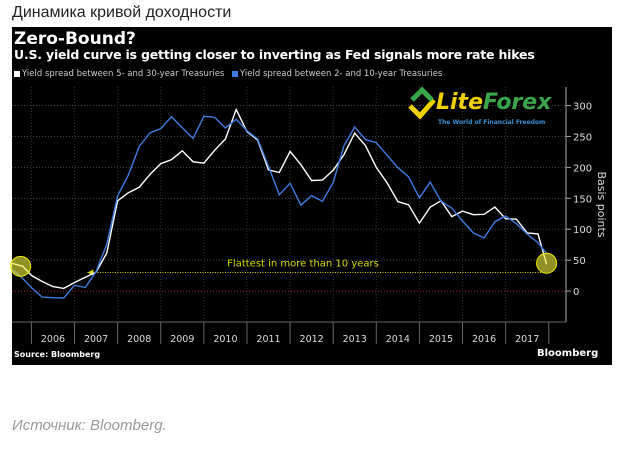  I want to click on liteforex-logo: LiteForex The World of Financial Freedom, so click(478, 111).